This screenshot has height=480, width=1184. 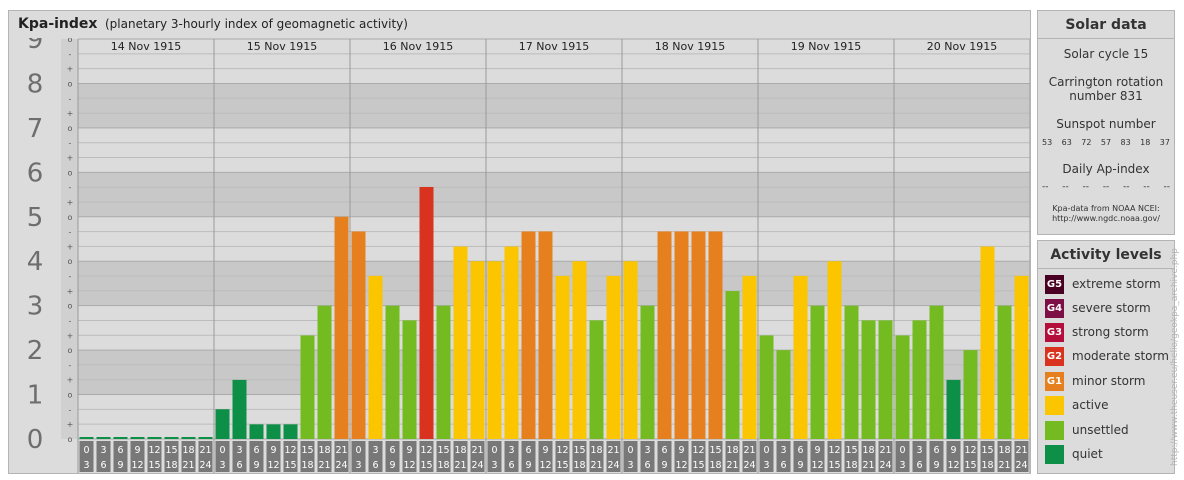 I want to click on hour-end-label: 12, so click(x=545, y=465).